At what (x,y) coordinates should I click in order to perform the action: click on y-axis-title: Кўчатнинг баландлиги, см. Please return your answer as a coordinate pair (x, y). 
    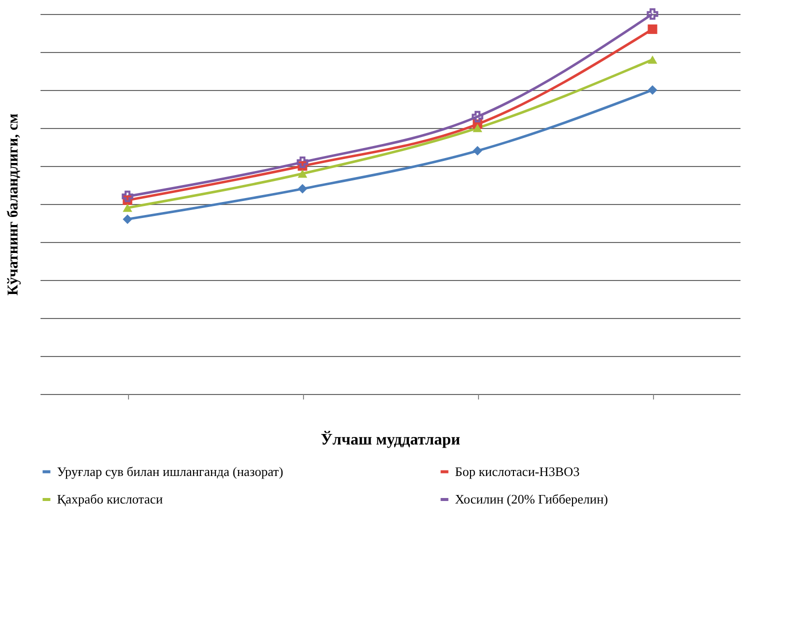
    Looking at the image, I should click on (14, 205).